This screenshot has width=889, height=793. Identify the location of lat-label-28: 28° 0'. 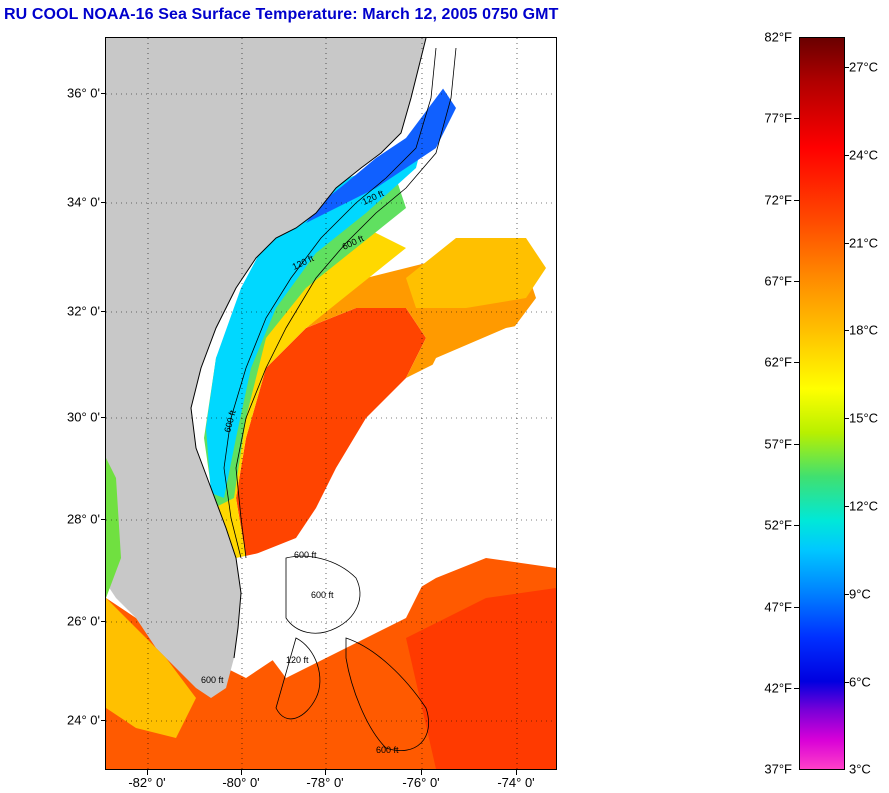
(83, 519).